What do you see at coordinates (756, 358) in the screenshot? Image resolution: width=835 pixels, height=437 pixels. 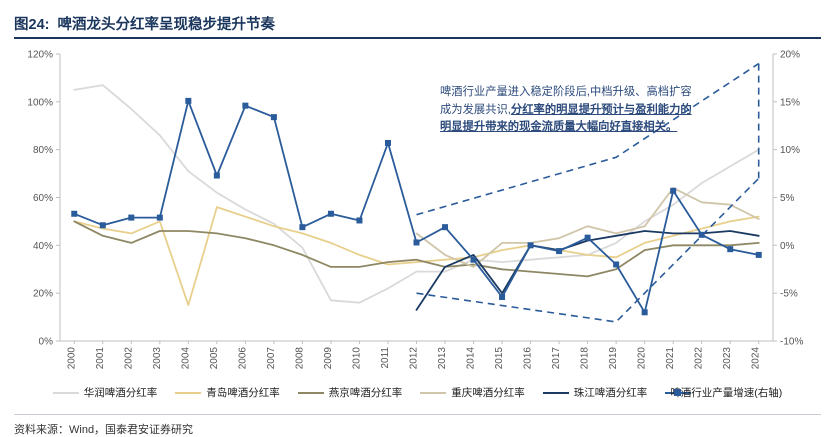 I see `svg-text: 2024` at bounding box center [756, 358].